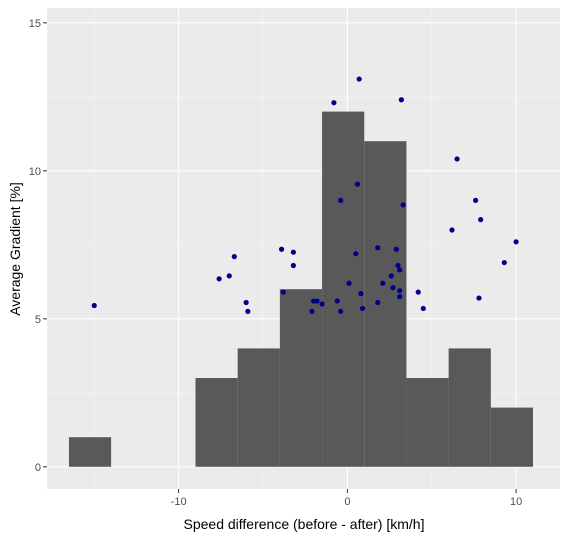 The image size is (570, 539). Describe the element at coordinates (35, 24) in the screenshot. I see `y-tick-label: 15` at that location.